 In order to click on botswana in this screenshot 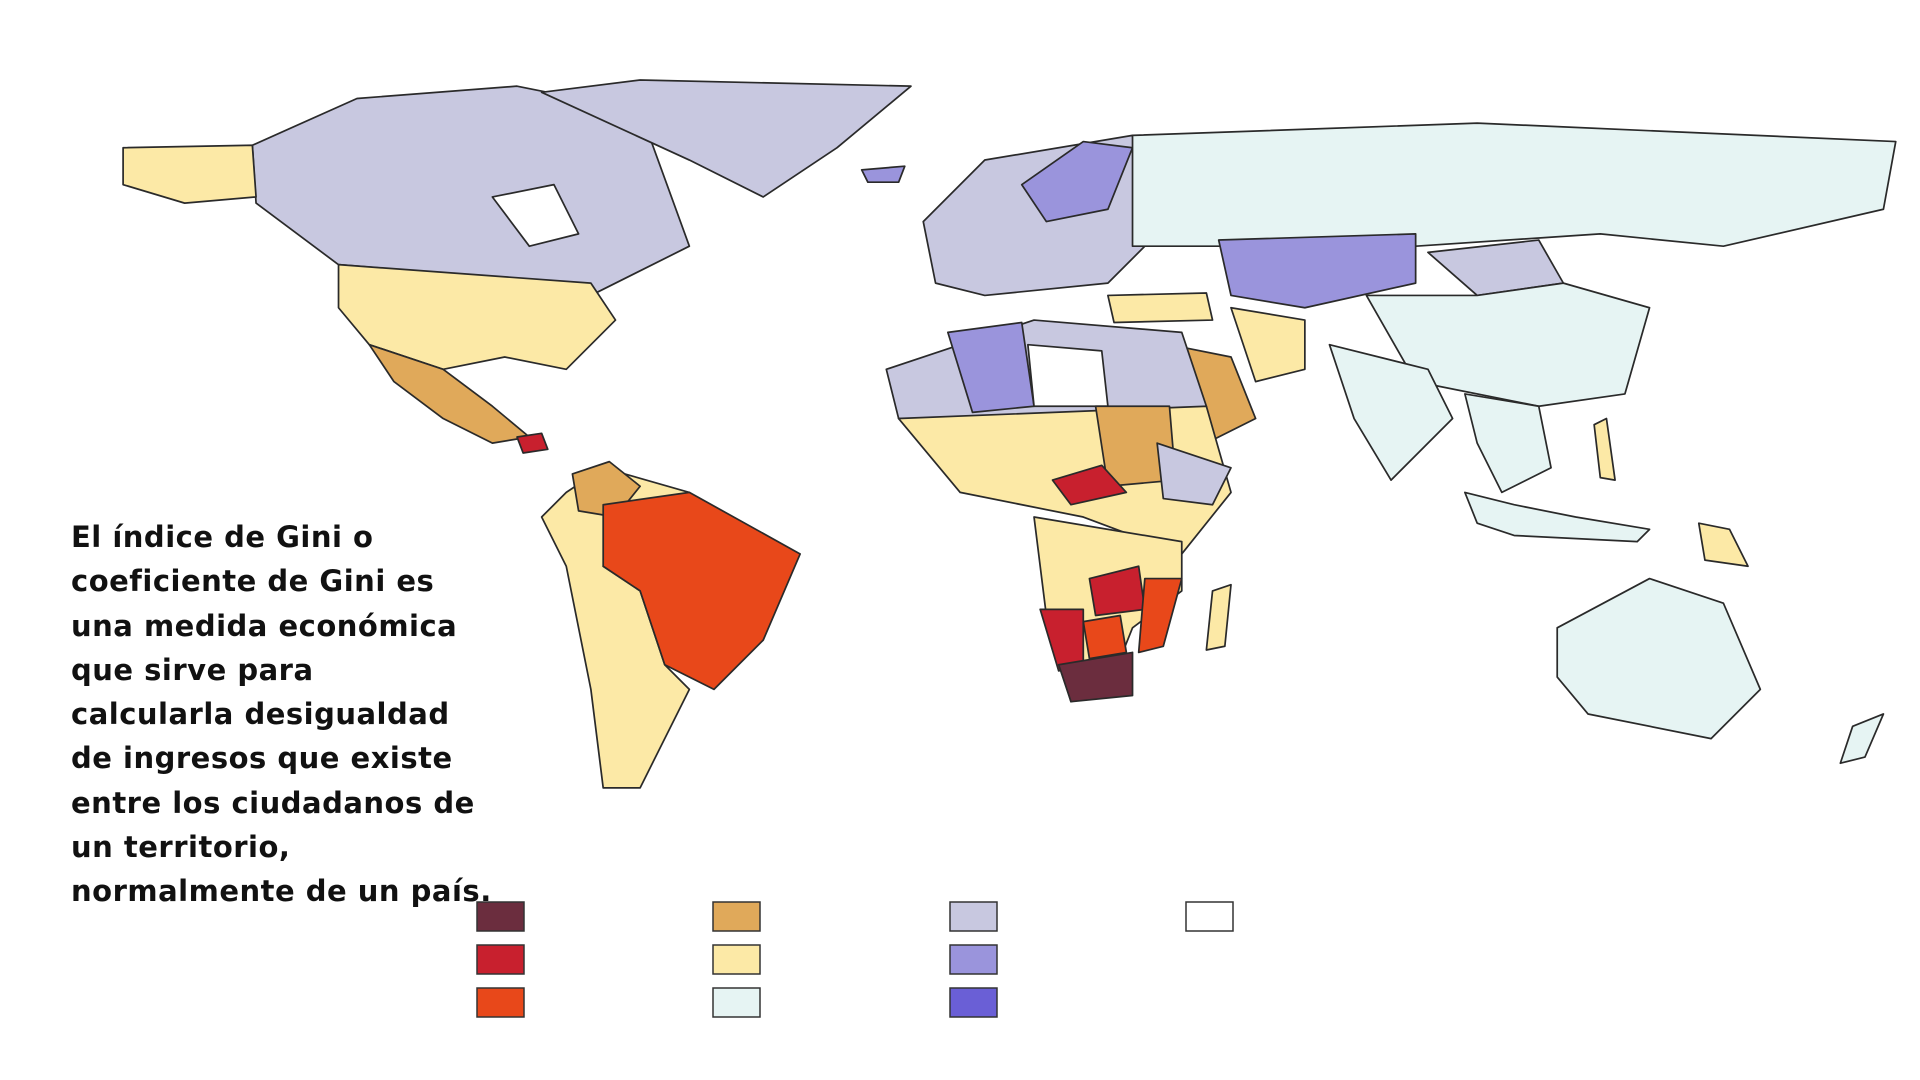, I will do `click(1105, 637)`.